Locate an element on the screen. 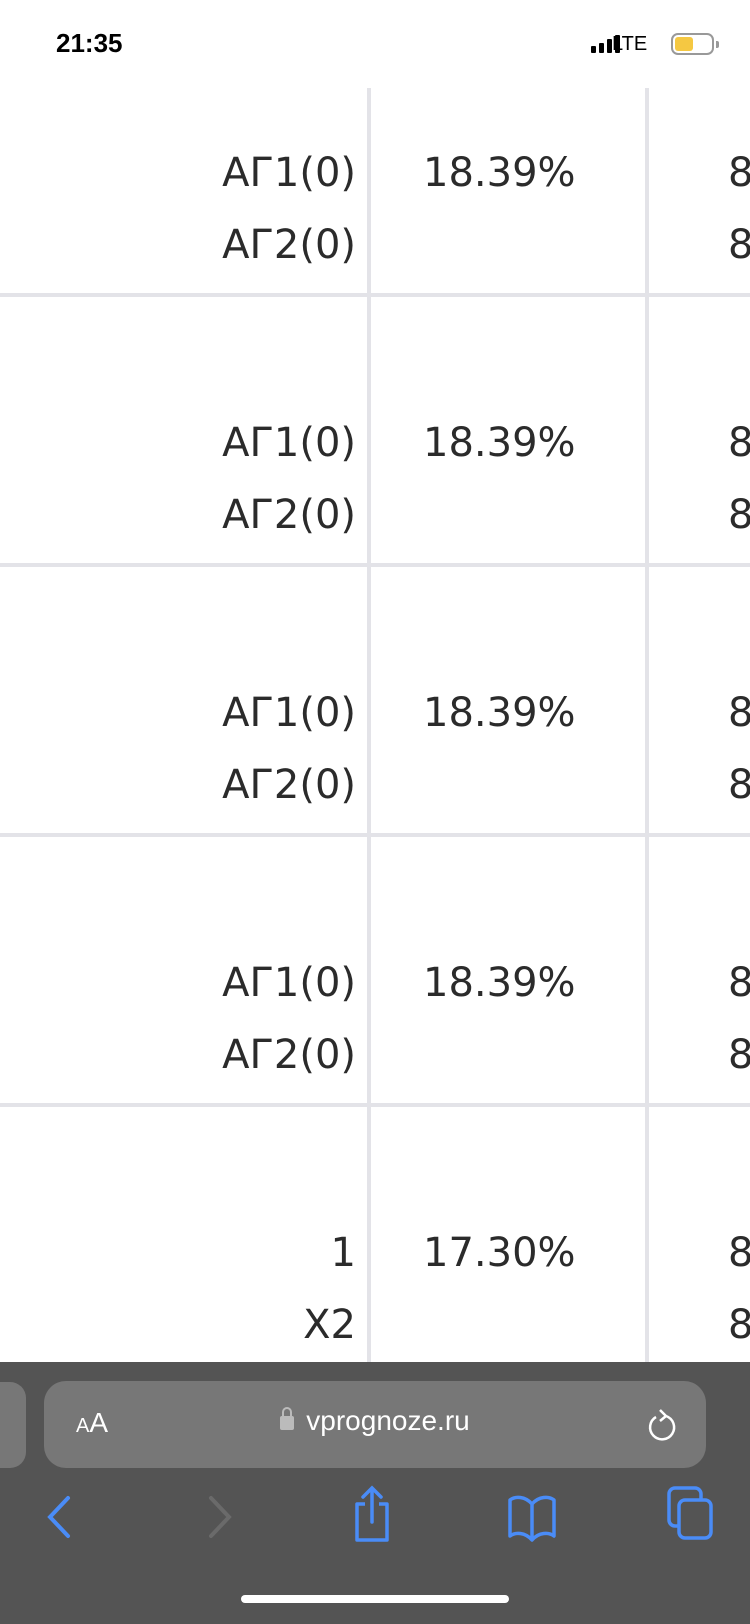 The width and height of the screenshot is (750, 1624). probability-cell-line: 17.30% is located at coordinates (499, 1253).